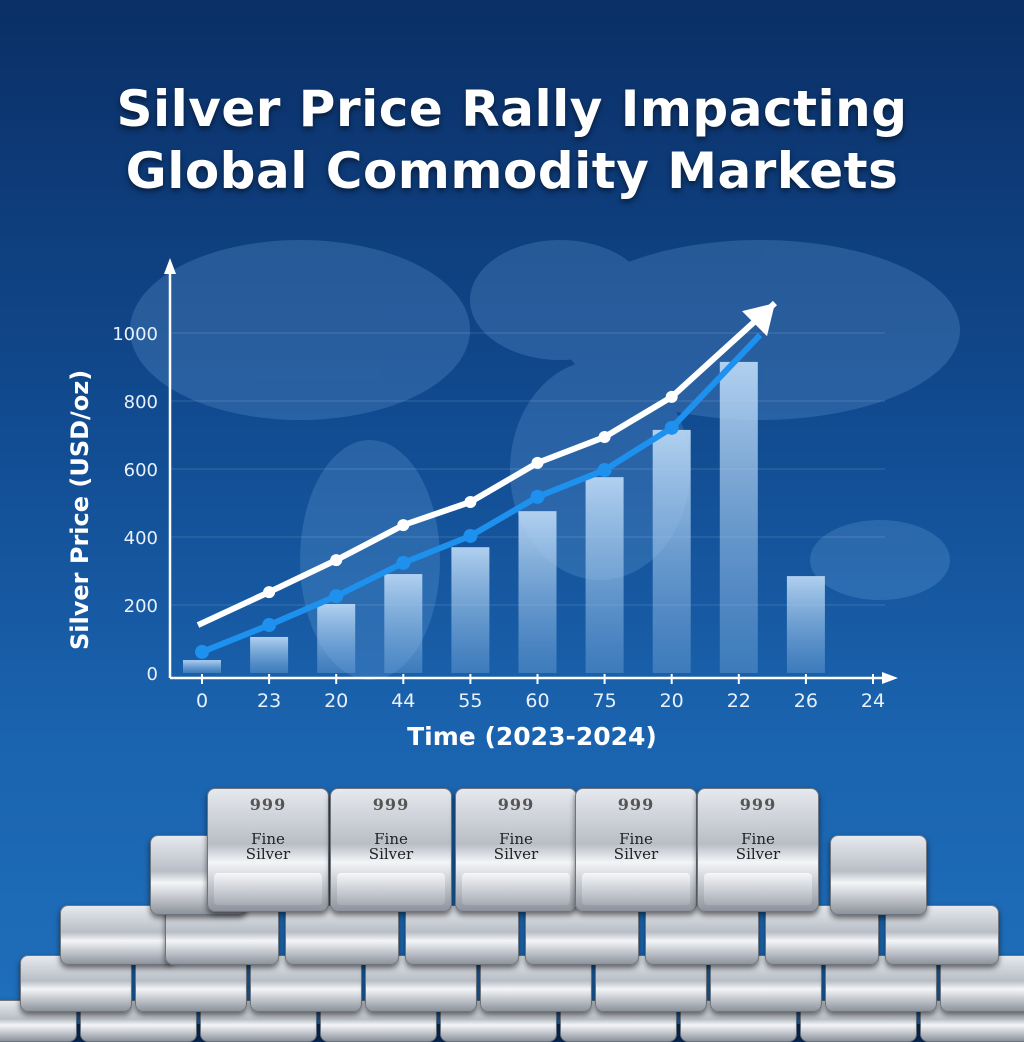 The width and height of the screenshot is (1024, 1042). I want to click on y-tick-label: 800, so click(141, 402).